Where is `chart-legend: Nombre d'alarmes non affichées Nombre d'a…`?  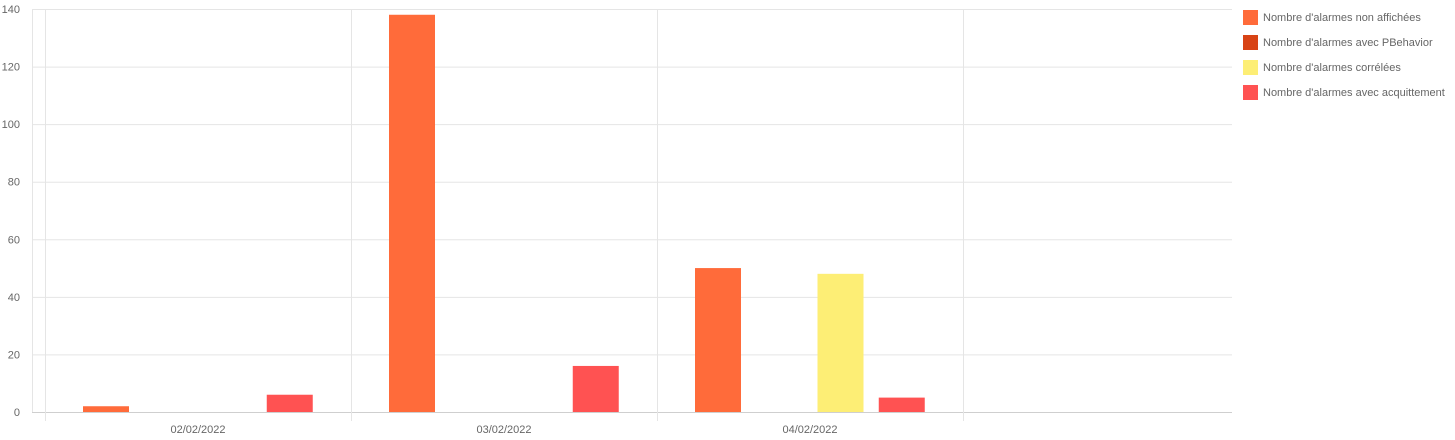 chart-legend: Nombre d'alarmes non affichées Nombre d'a… is located at coordinates (1348, 60).